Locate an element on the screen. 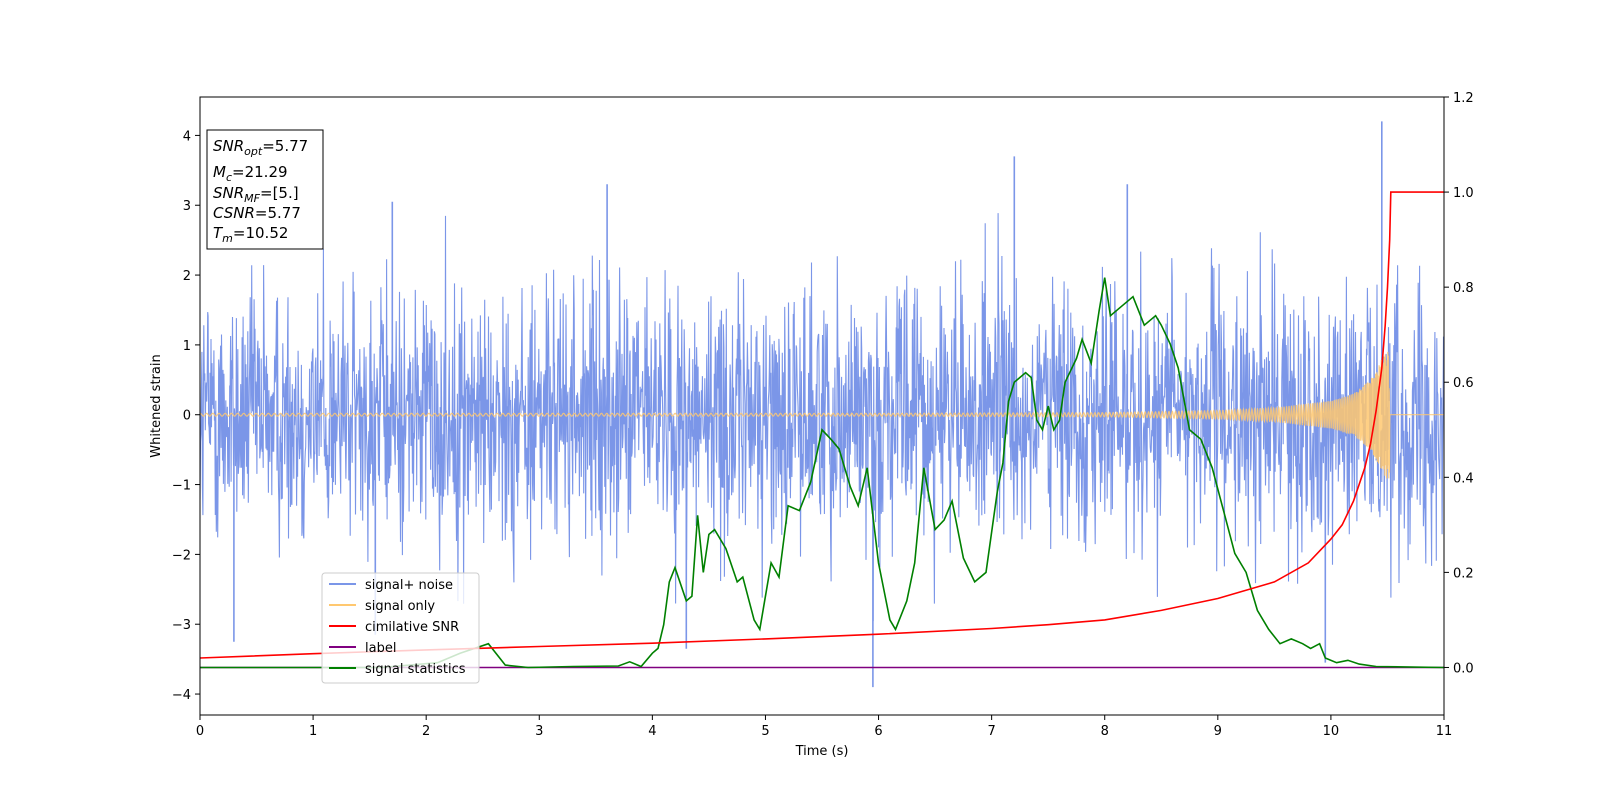  y2-tick-label: 1.0 is located at coordinates (1463, 193).